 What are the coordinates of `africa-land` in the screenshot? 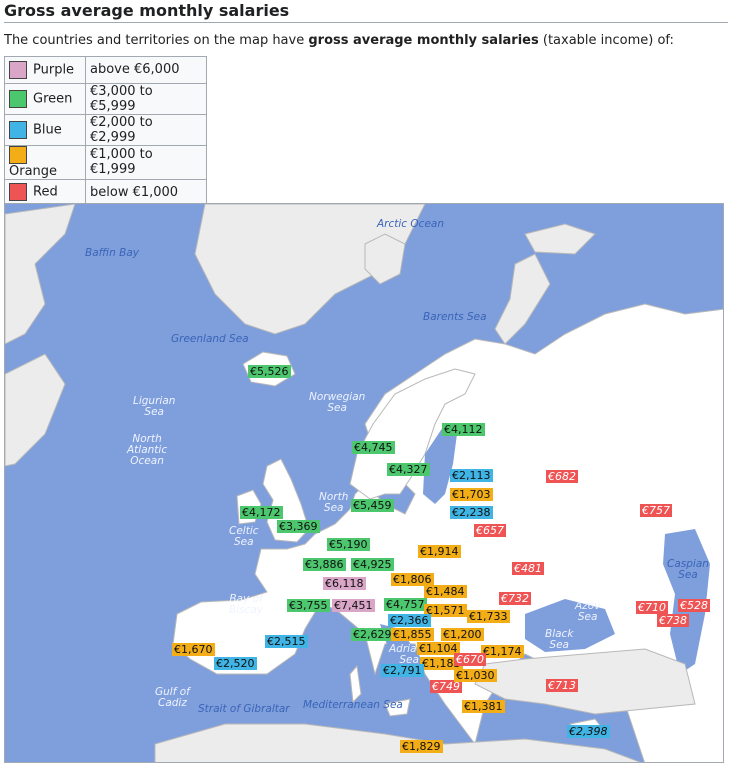 It's located at (398, 742).